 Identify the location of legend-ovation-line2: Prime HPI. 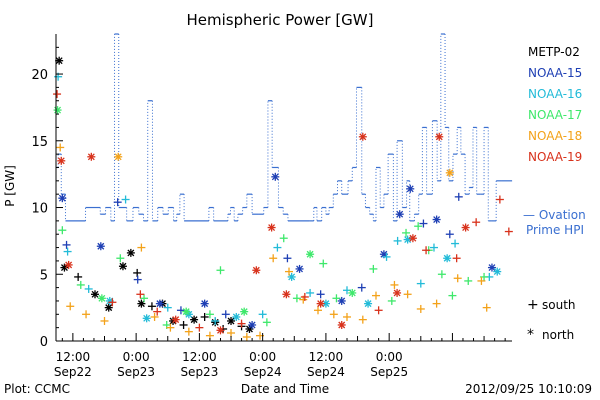
(555, 230).